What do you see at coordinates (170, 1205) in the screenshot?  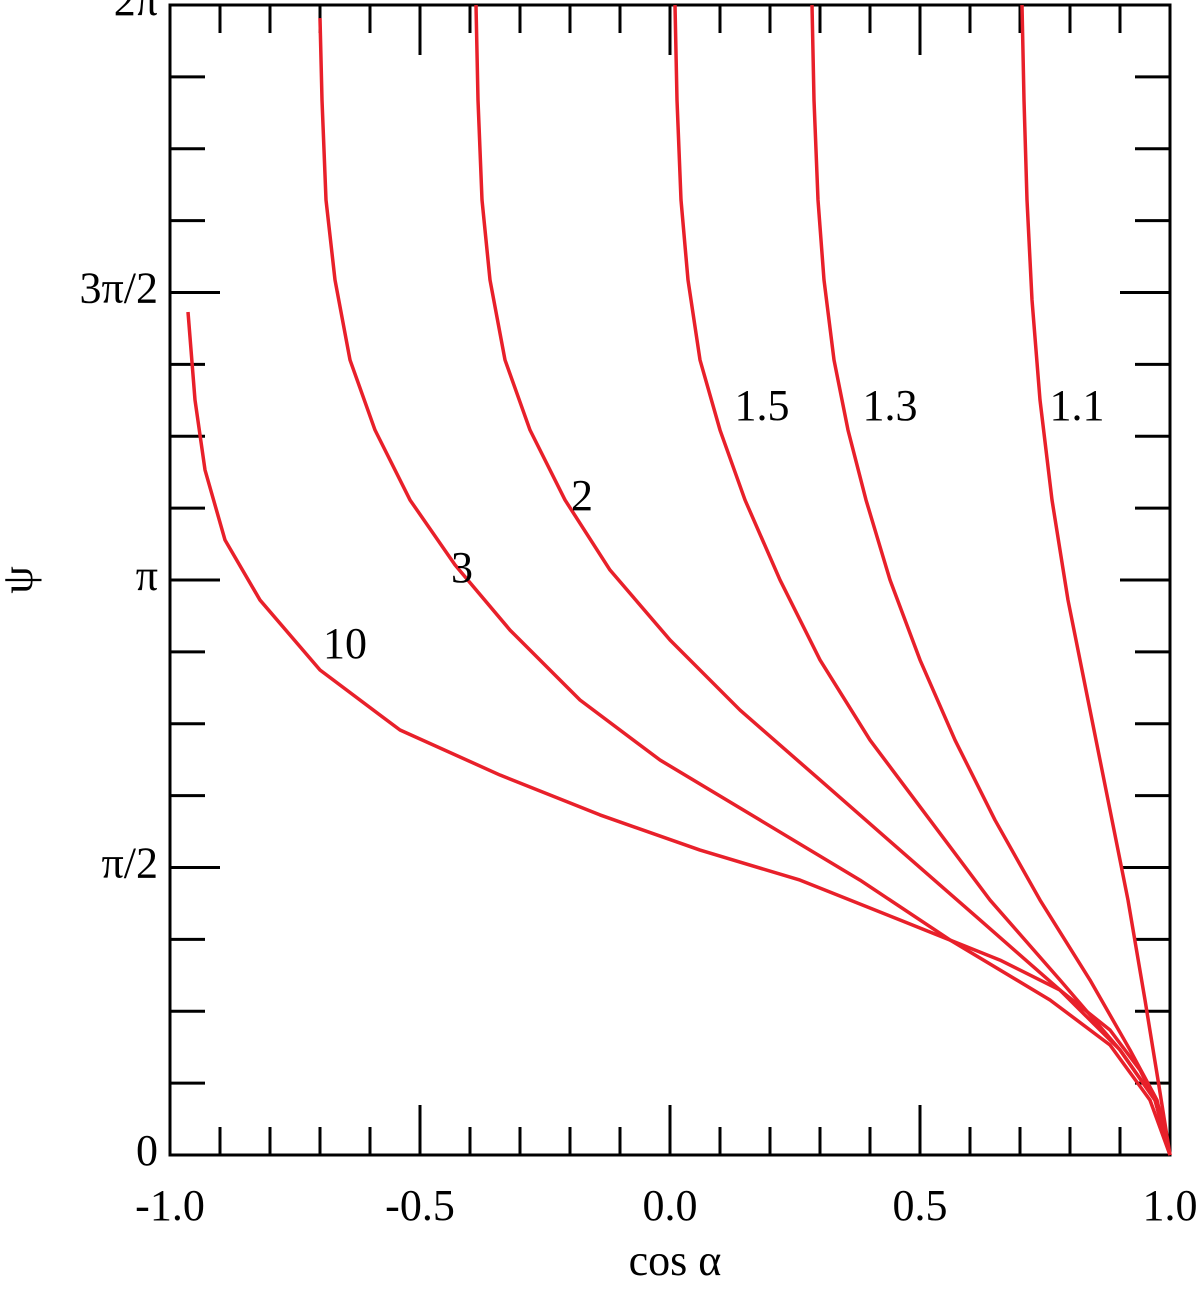 I see `x-tick-label: -1.0` at bounding box center [170, 1205].